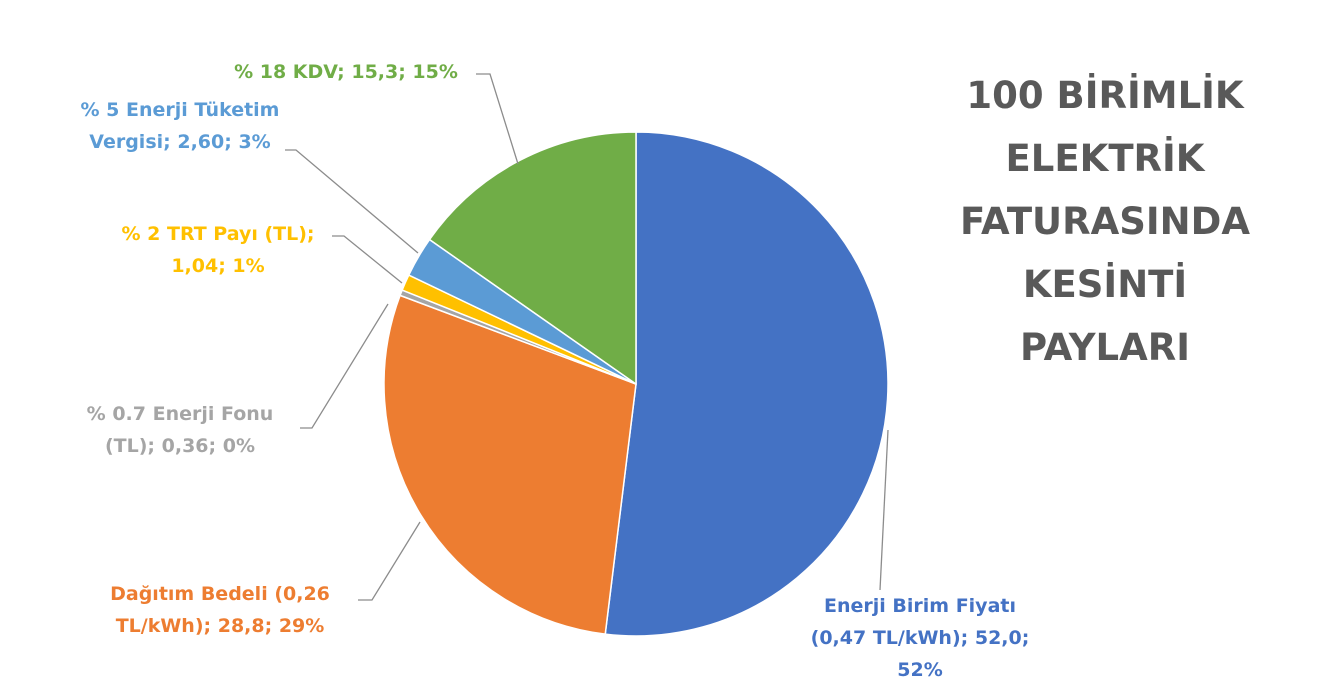  What do you see at coordinates (179, 142) in the screenshot?
I see `data-label-line: Vergisi; 2,60; 3%` at bounding box center [179, 142].